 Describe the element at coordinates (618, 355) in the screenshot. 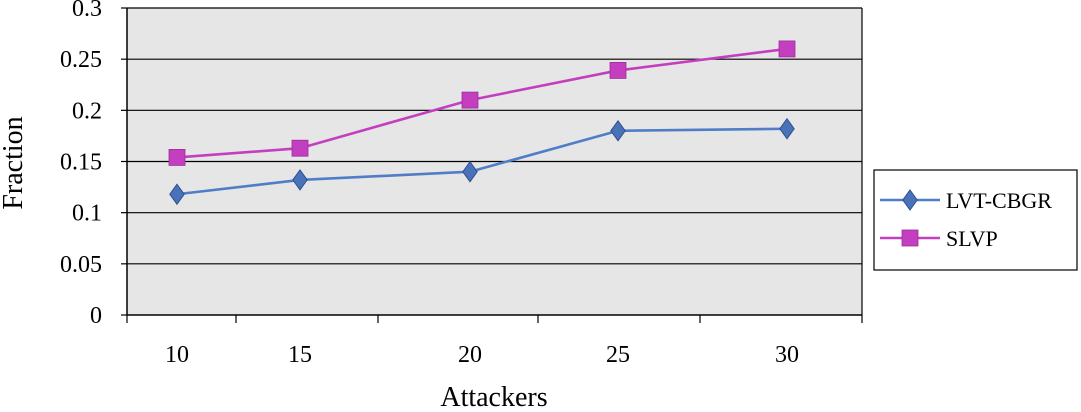

I see `x-tick-label: 25` at that location.